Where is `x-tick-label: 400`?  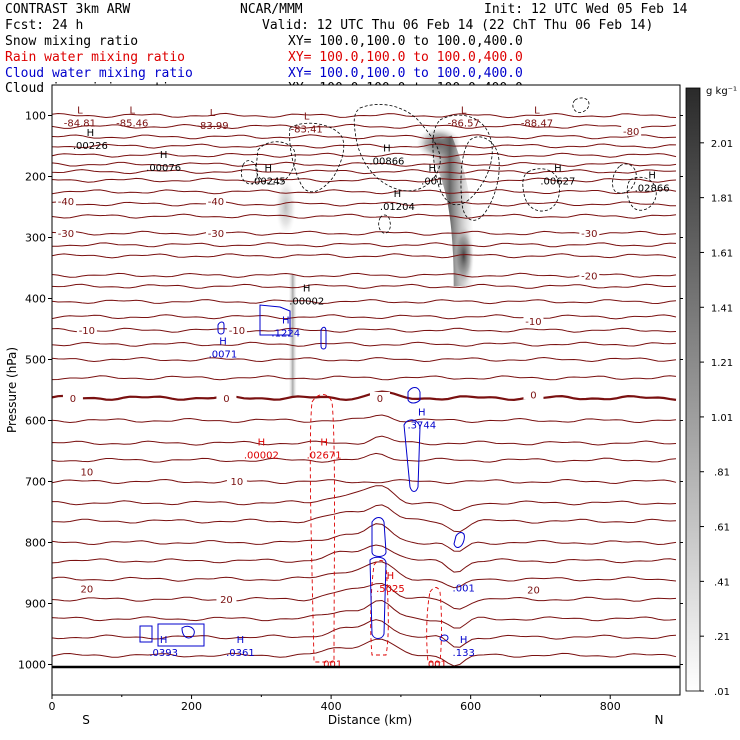
x-tick-label: 400 is located at coordinates (331, 706).